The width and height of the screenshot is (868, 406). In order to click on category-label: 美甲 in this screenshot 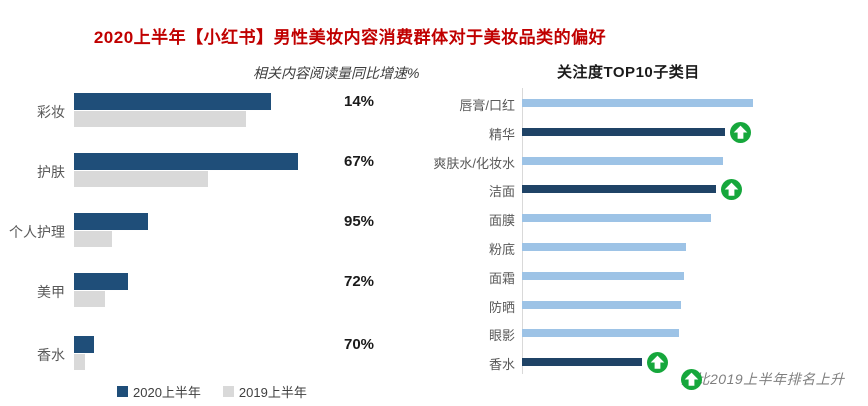, I will do `click(51, 292)`.